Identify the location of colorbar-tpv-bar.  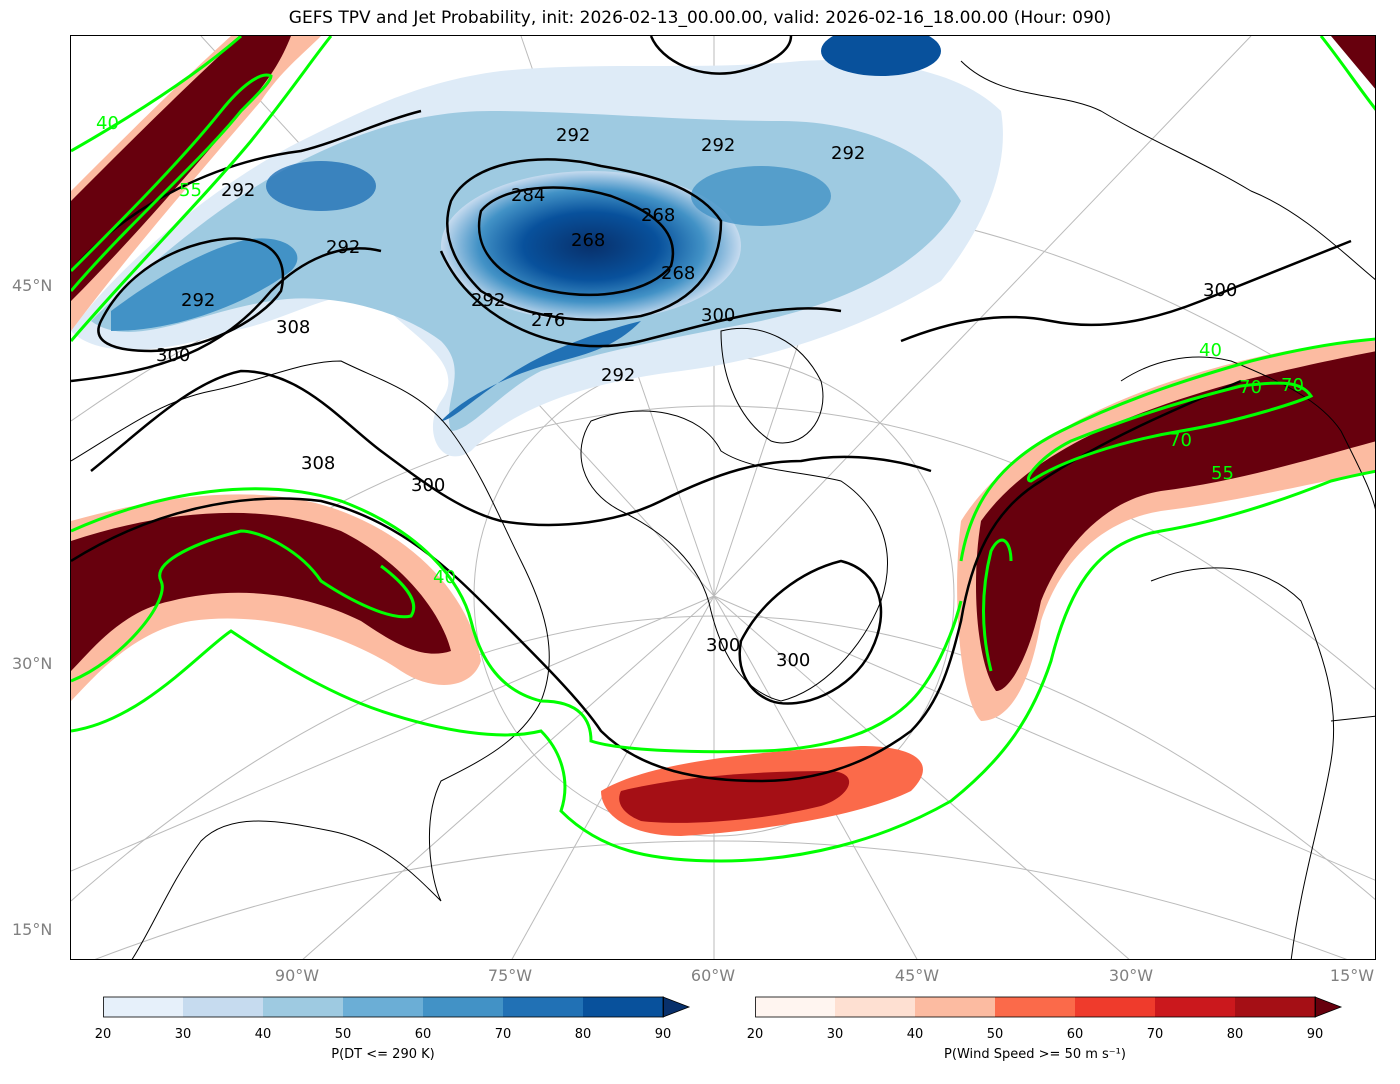
(397, 1007).